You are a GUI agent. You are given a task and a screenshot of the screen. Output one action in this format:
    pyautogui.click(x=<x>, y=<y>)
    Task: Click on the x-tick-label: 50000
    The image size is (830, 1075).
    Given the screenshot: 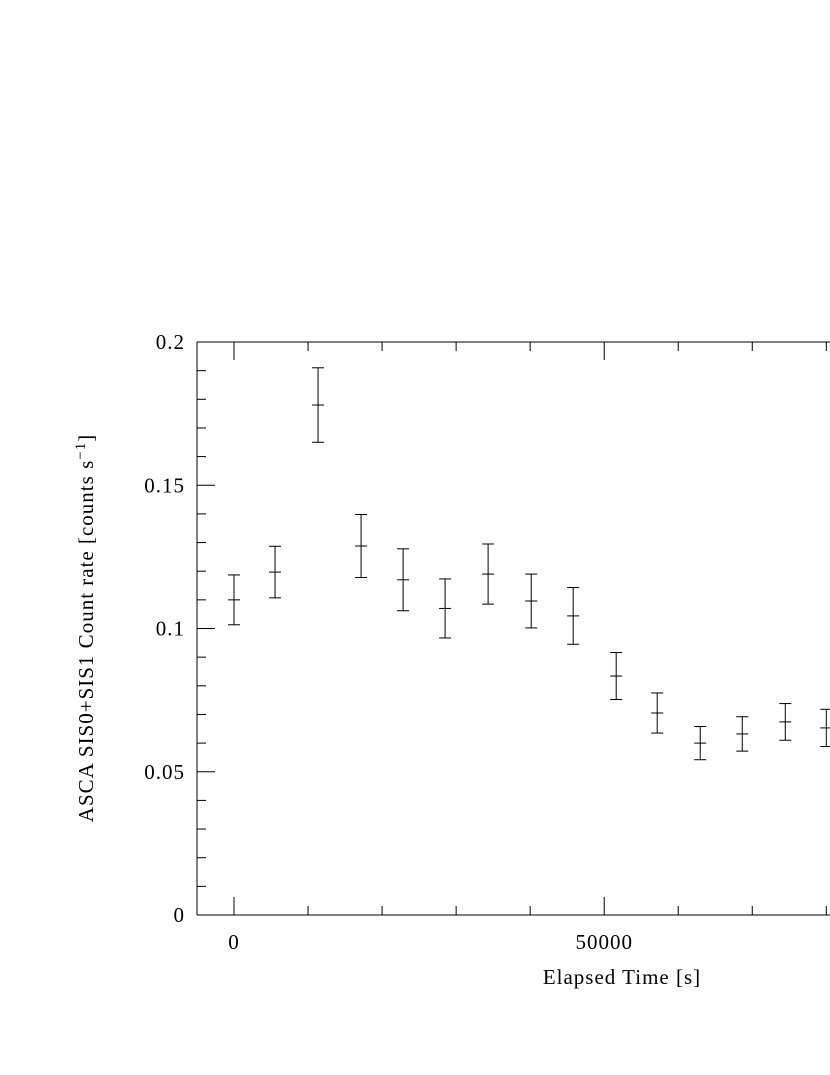 What is the action you would take?
    pyautogui.click(x=604, y=942)
    